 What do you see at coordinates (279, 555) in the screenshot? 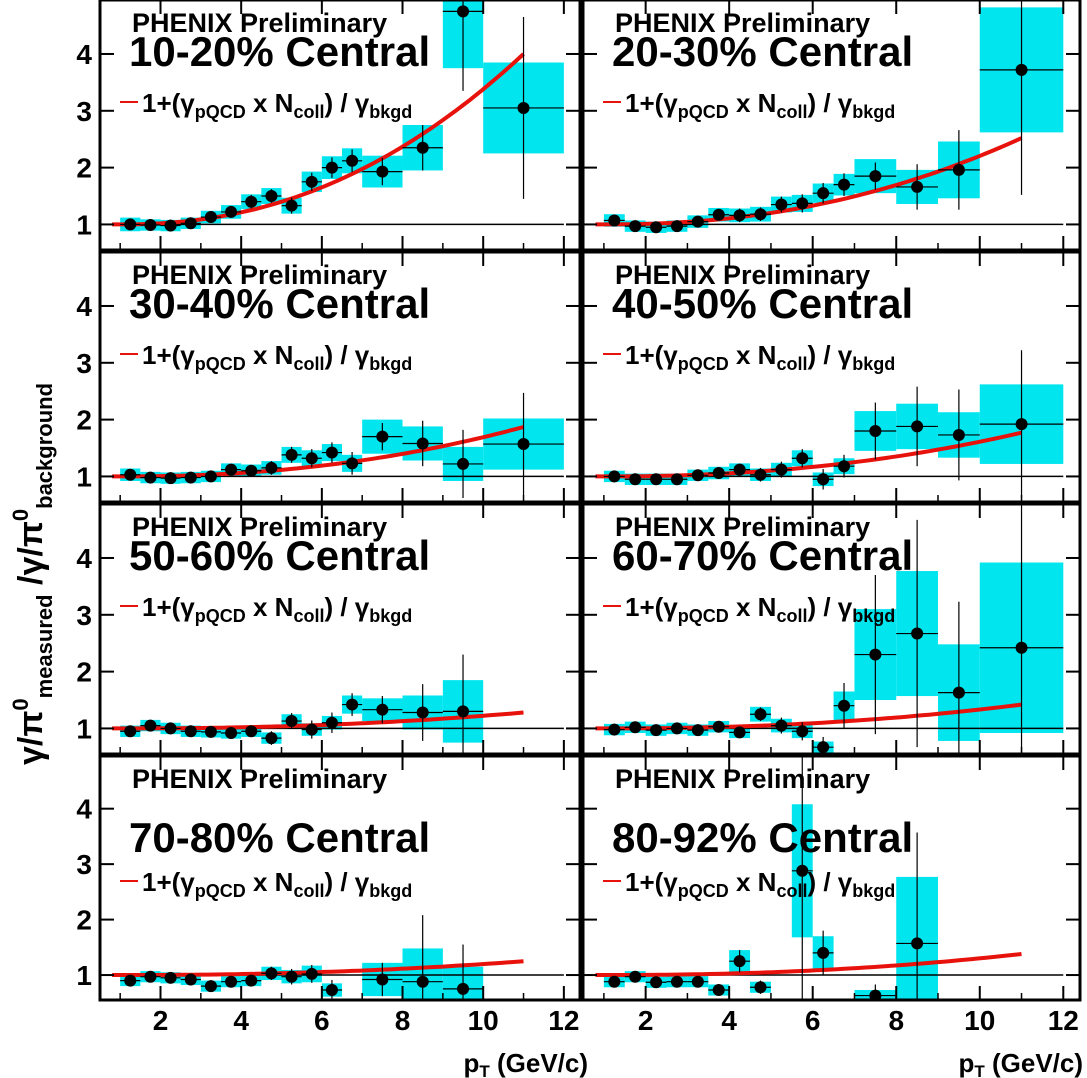
I see `centrality-label: 50-60% Central` at bounding box center [279, 555].